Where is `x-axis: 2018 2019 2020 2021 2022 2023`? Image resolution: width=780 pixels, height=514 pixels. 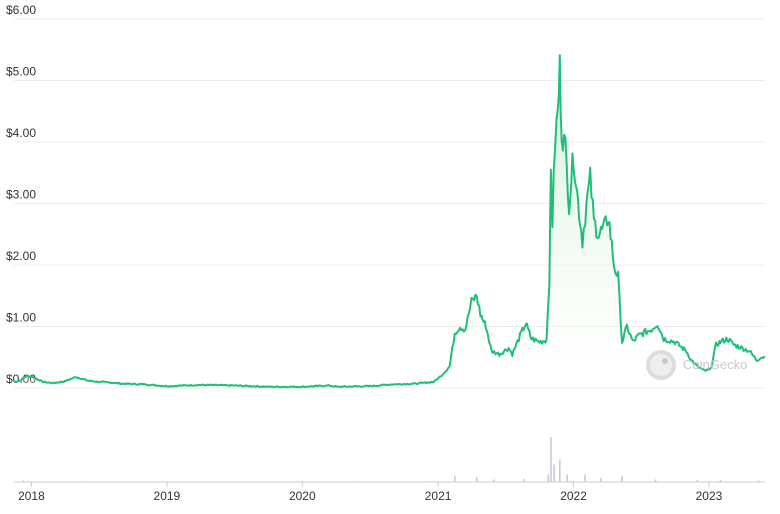 x-axis: 2018 2019 2020 2021 2022 2023 is located at coordinates (370, 492).